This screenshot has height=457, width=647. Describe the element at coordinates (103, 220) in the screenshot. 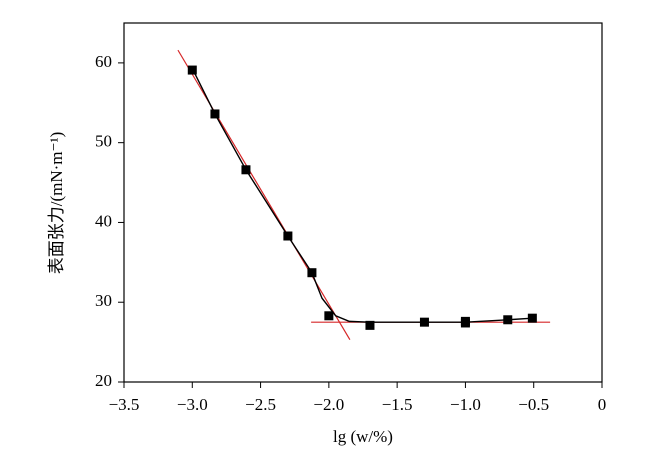

I see `y-tick-label: 40` at that location.